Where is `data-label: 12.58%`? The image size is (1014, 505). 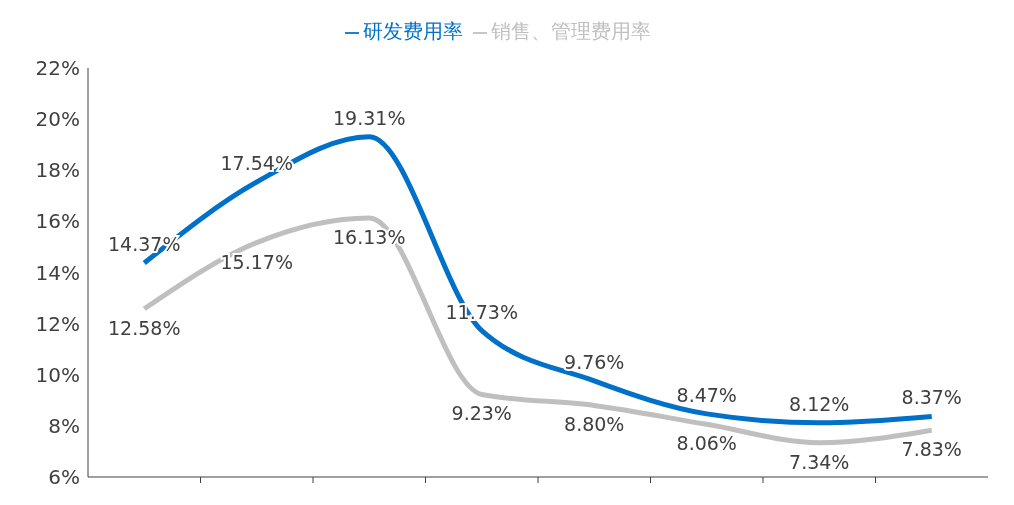 data-label: 12.58% is located at coordinates (144, 327).